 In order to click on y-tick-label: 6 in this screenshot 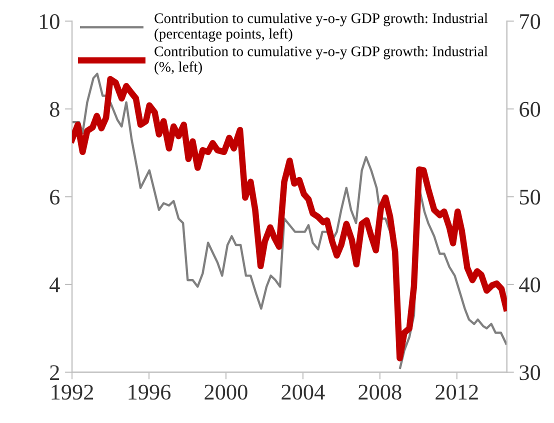, I will do `click(55, 197)`.